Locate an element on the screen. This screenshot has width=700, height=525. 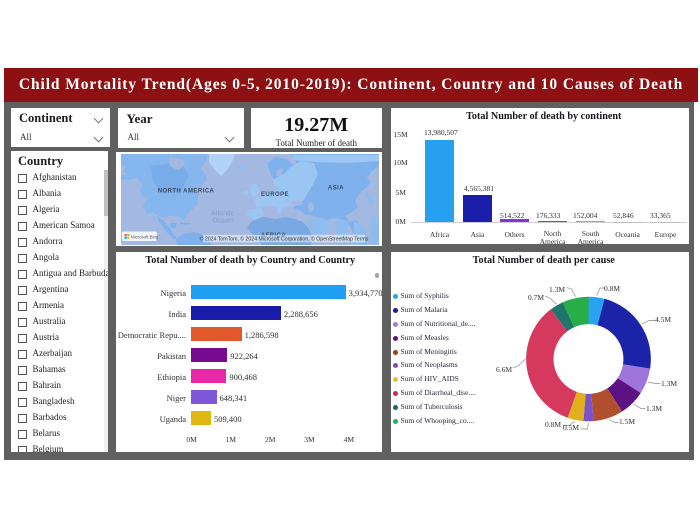
svg-text: Ocean is located at coordinates (222, 220).